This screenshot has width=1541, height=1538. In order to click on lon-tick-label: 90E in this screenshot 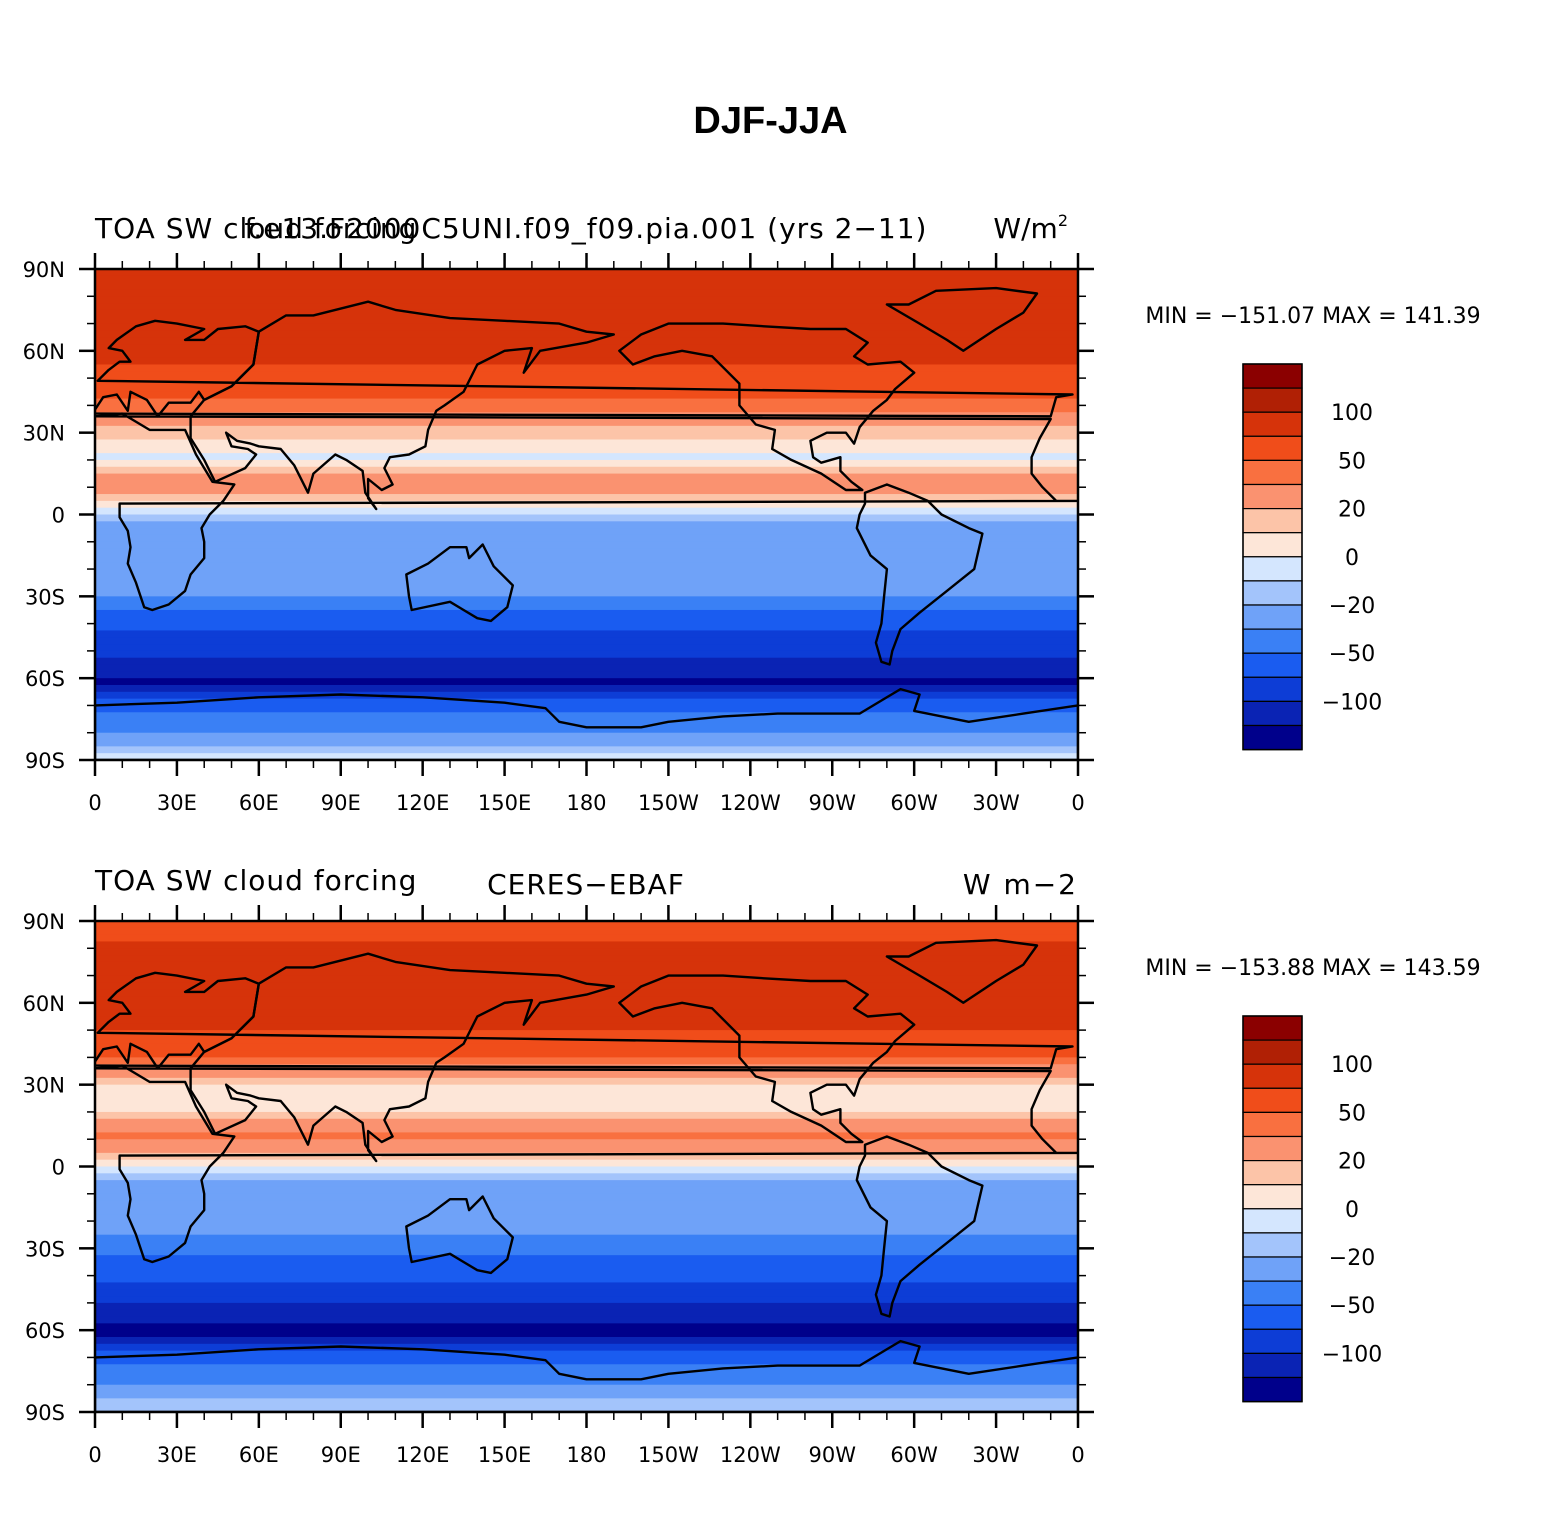, I will do `click(341, 1455)`.